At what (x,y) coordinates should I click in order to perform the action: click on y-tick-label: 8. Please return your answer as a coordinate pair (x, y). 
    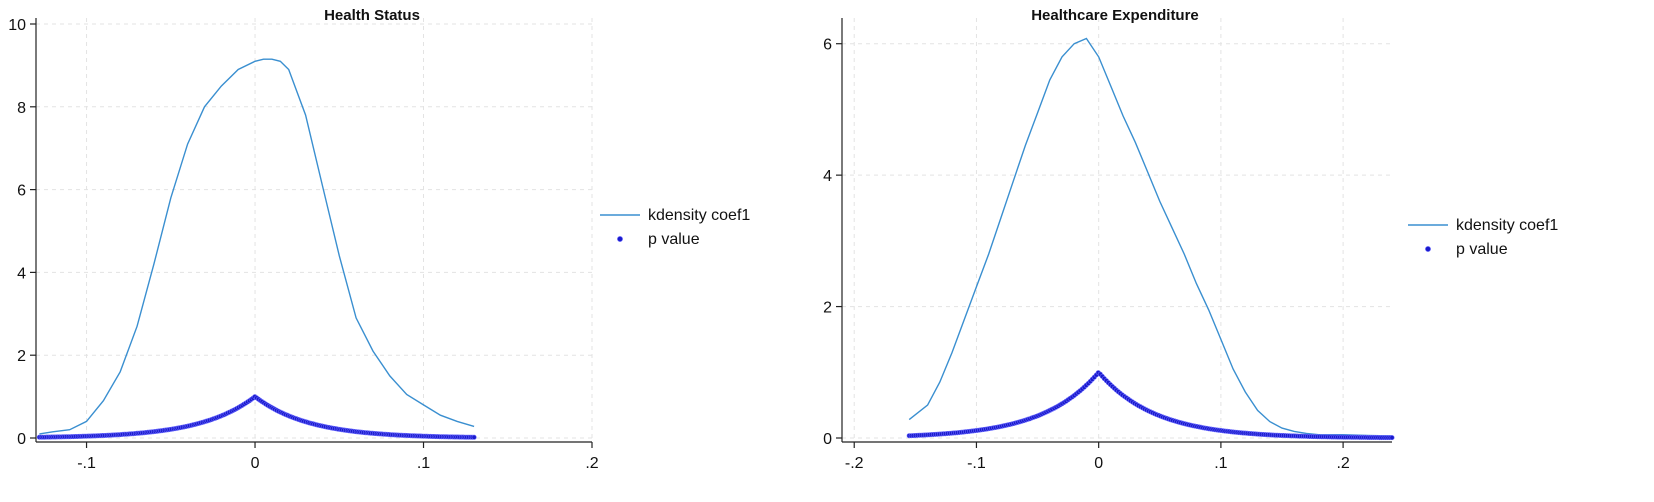
    Looking at the image, I should click on (21, 108).